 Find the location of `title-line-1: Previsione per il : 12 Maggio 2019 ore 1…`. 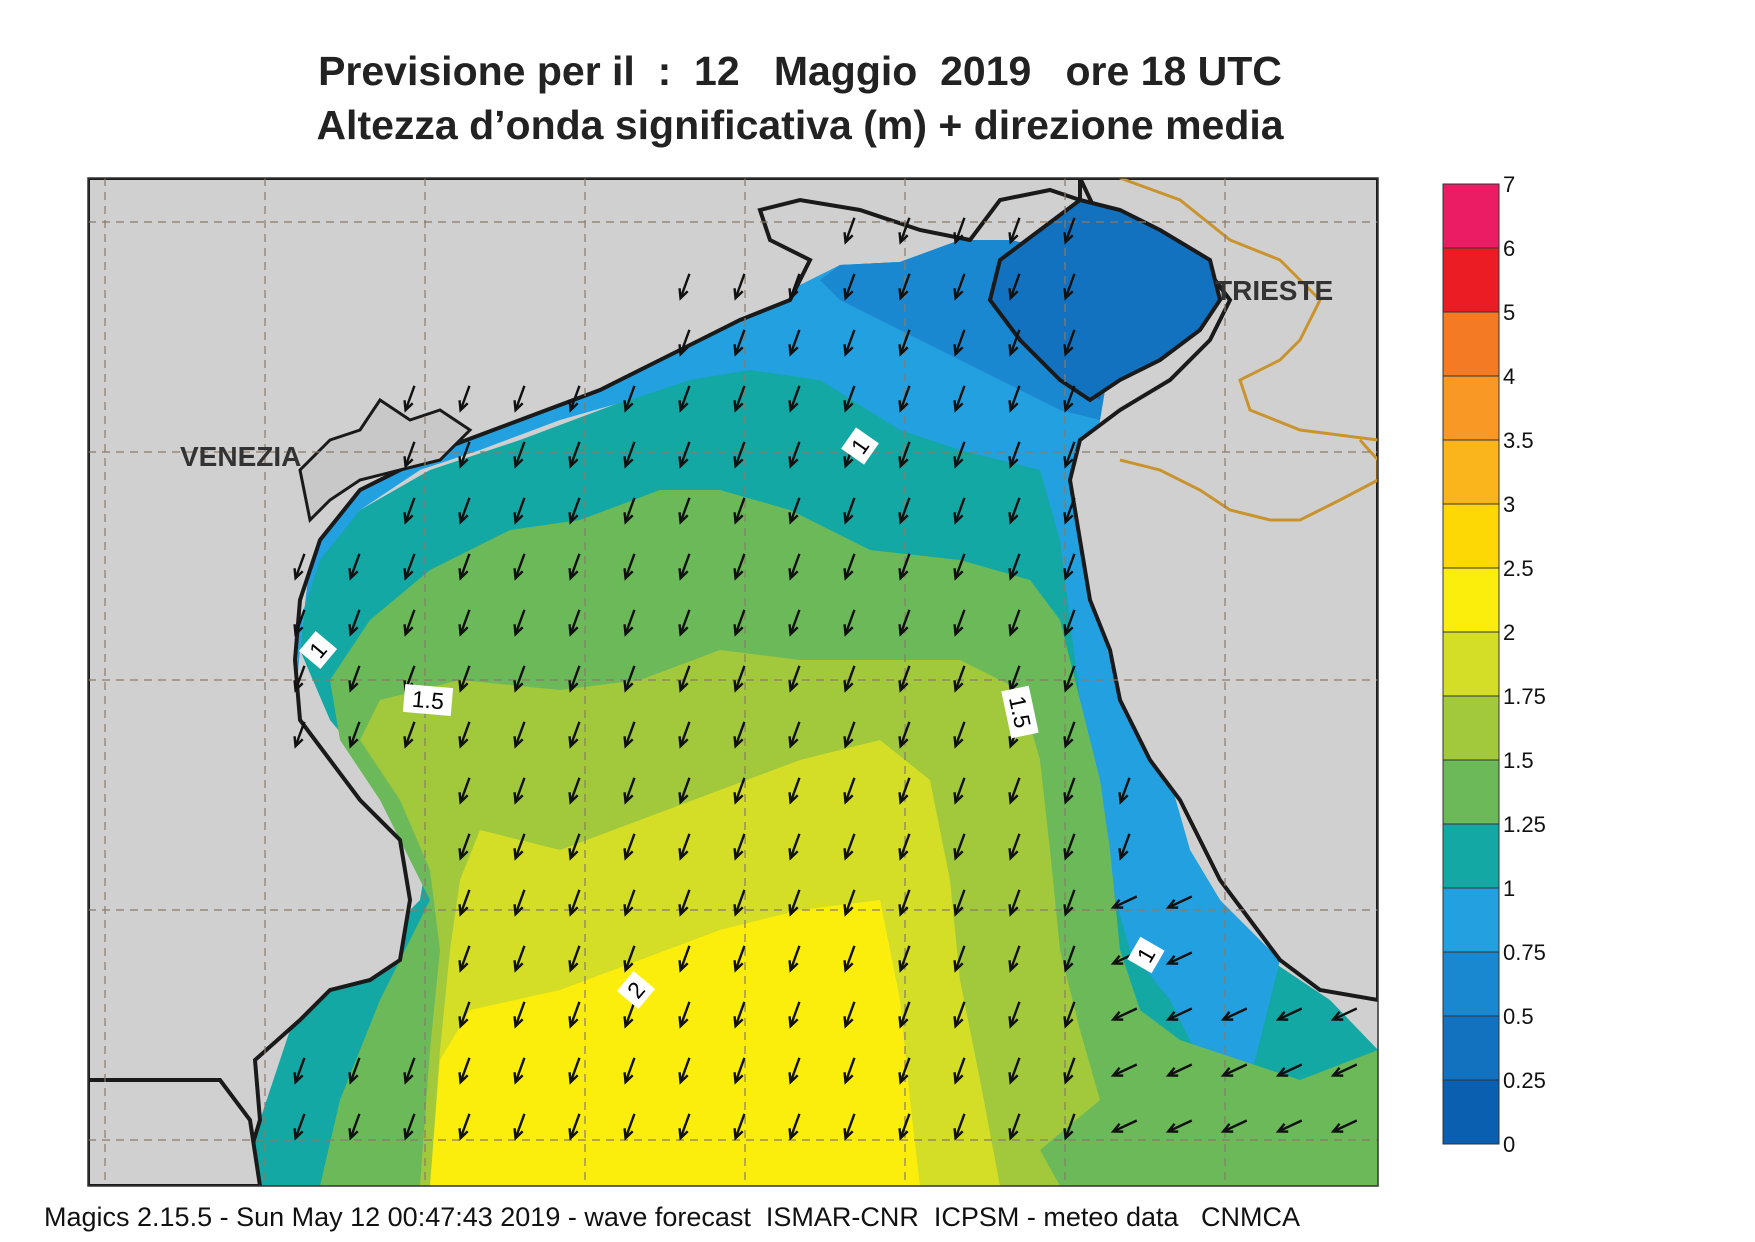

title-line-1: Previsione per il : 12 Maggio 2019 ore 1… is located at coordinates (800, 71).